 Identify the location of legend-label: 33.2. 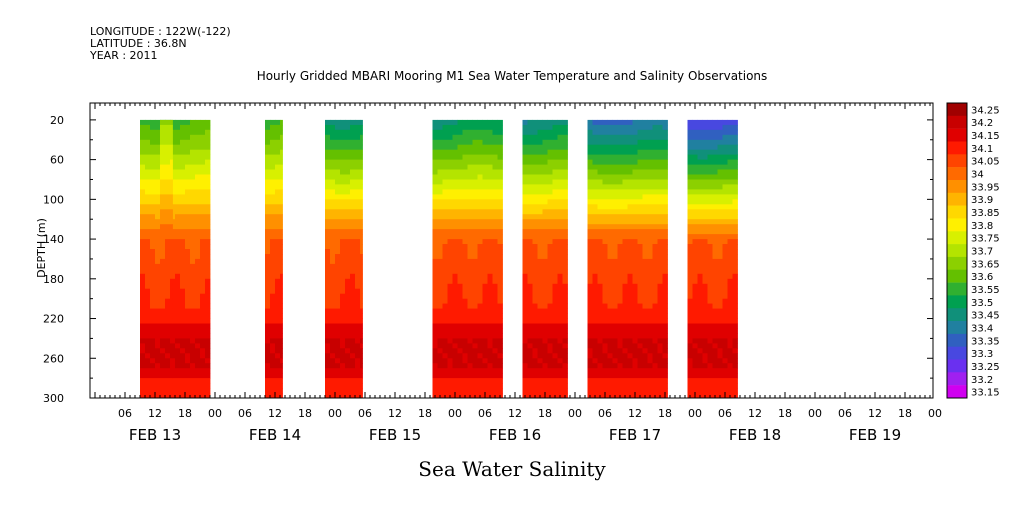
(982, 380).